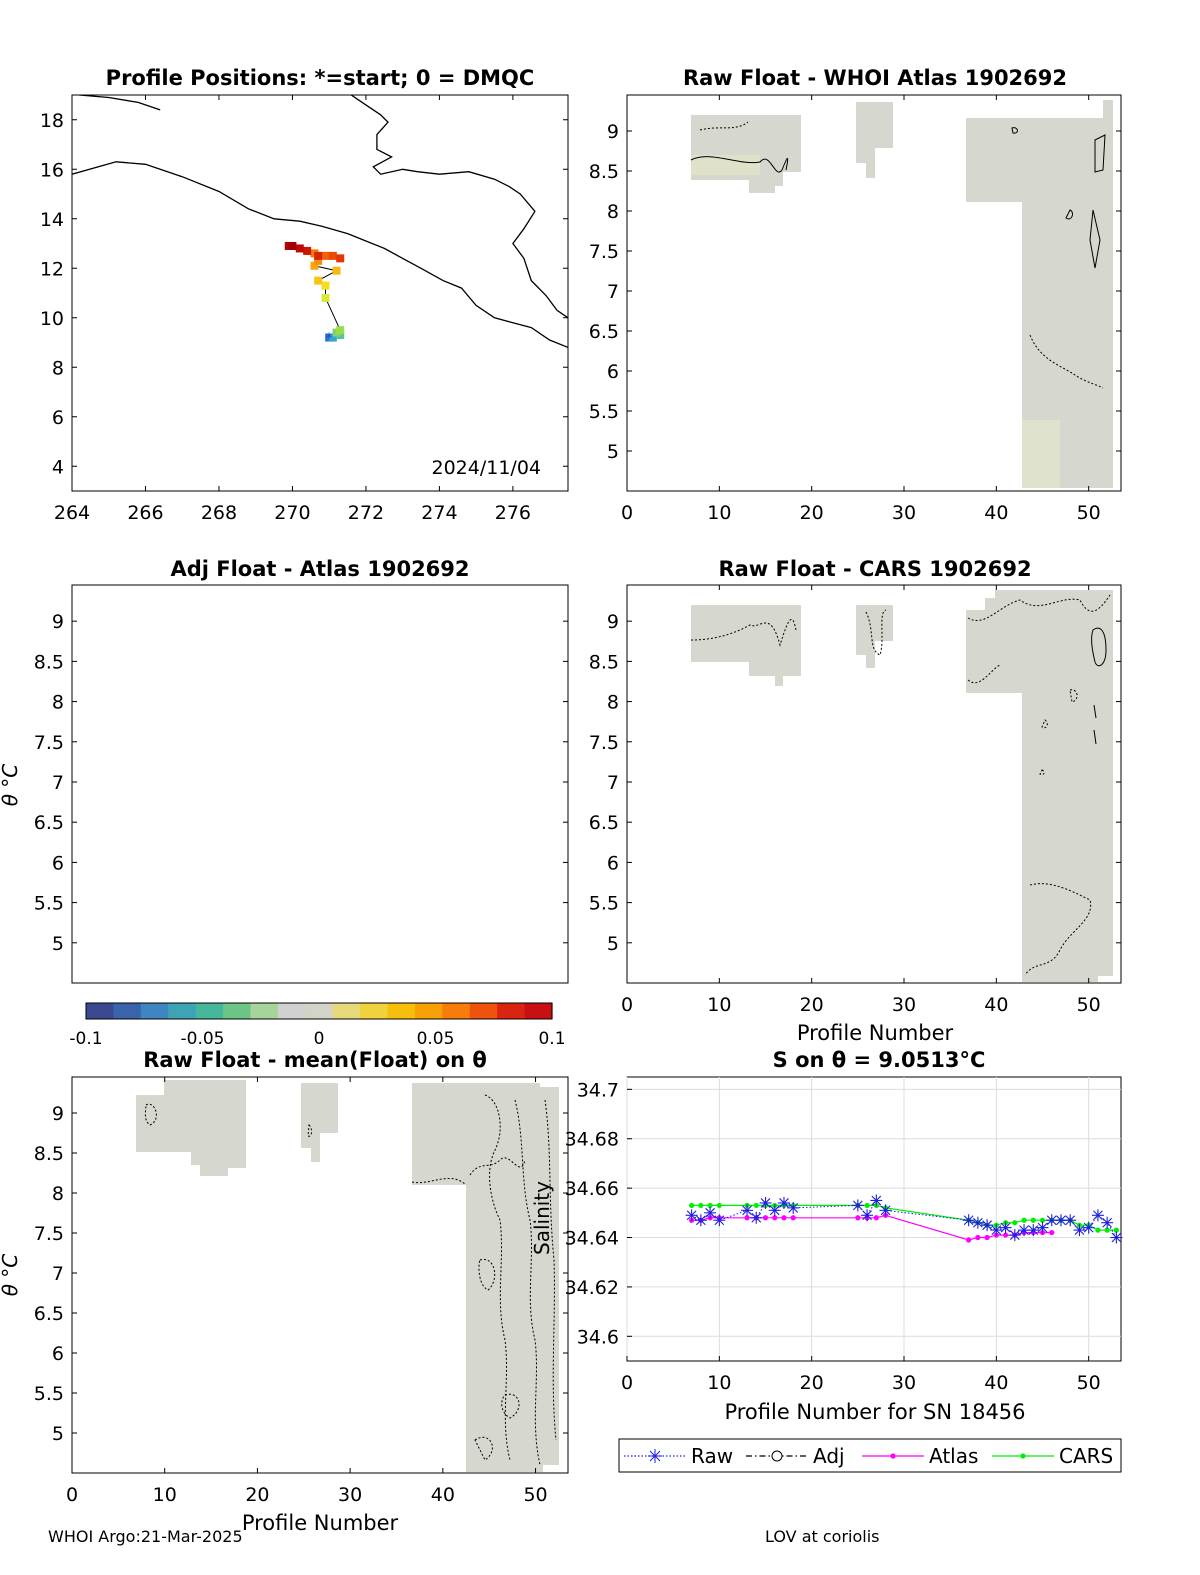 The height and width of the screenshot is (1575, 1200). What do you see at coordinates (320, 78) in the screenshot?
I see `map-title: Profile Positions: *=start; 0 = DMQC` at bounding box center [320, 78].